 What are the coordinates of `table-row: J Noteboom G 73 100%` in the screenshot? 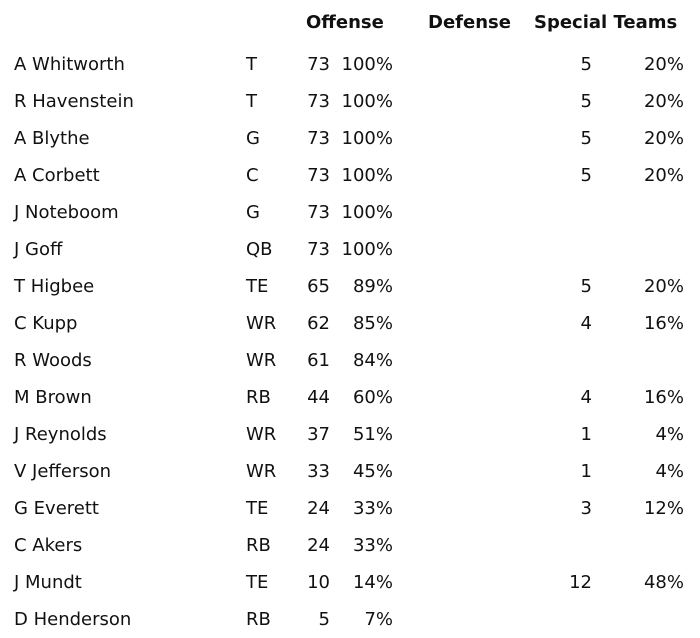 It's located at (350, 212).